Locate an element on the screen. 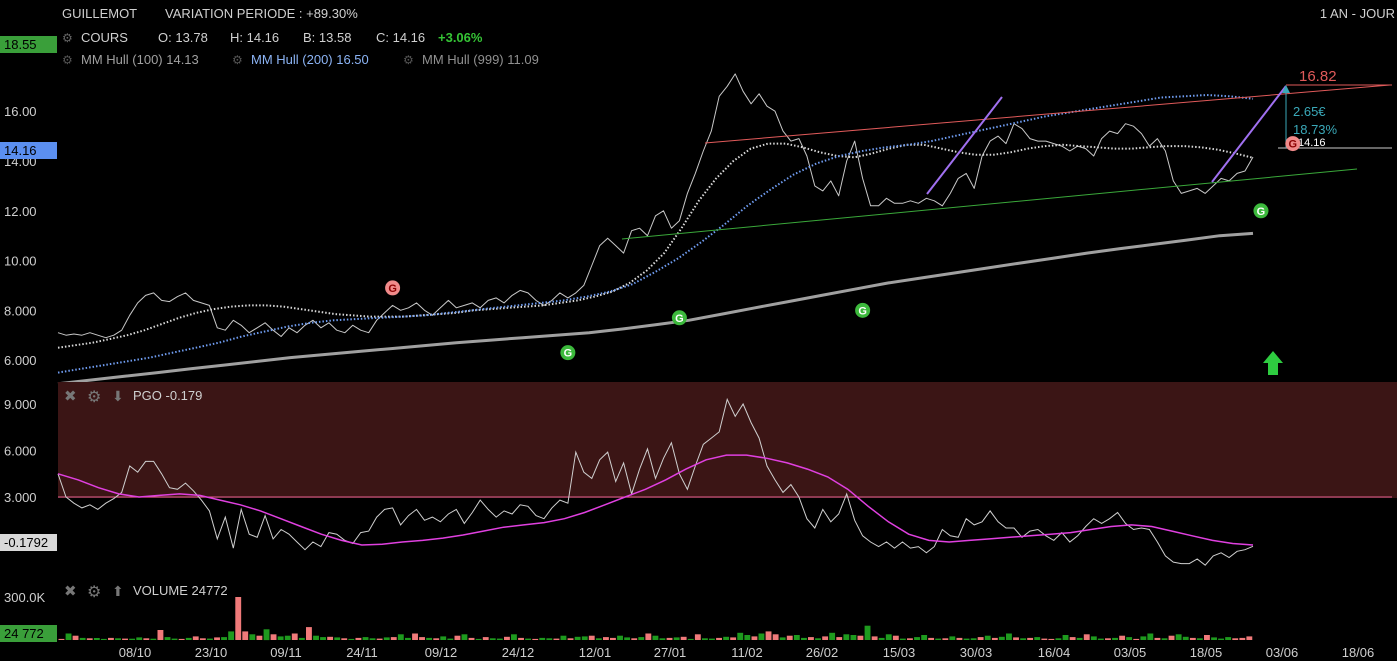 The width and height of the screenshot is (1397, 661). x-tick-label: 08/10 is located at coordinates (135, 652).